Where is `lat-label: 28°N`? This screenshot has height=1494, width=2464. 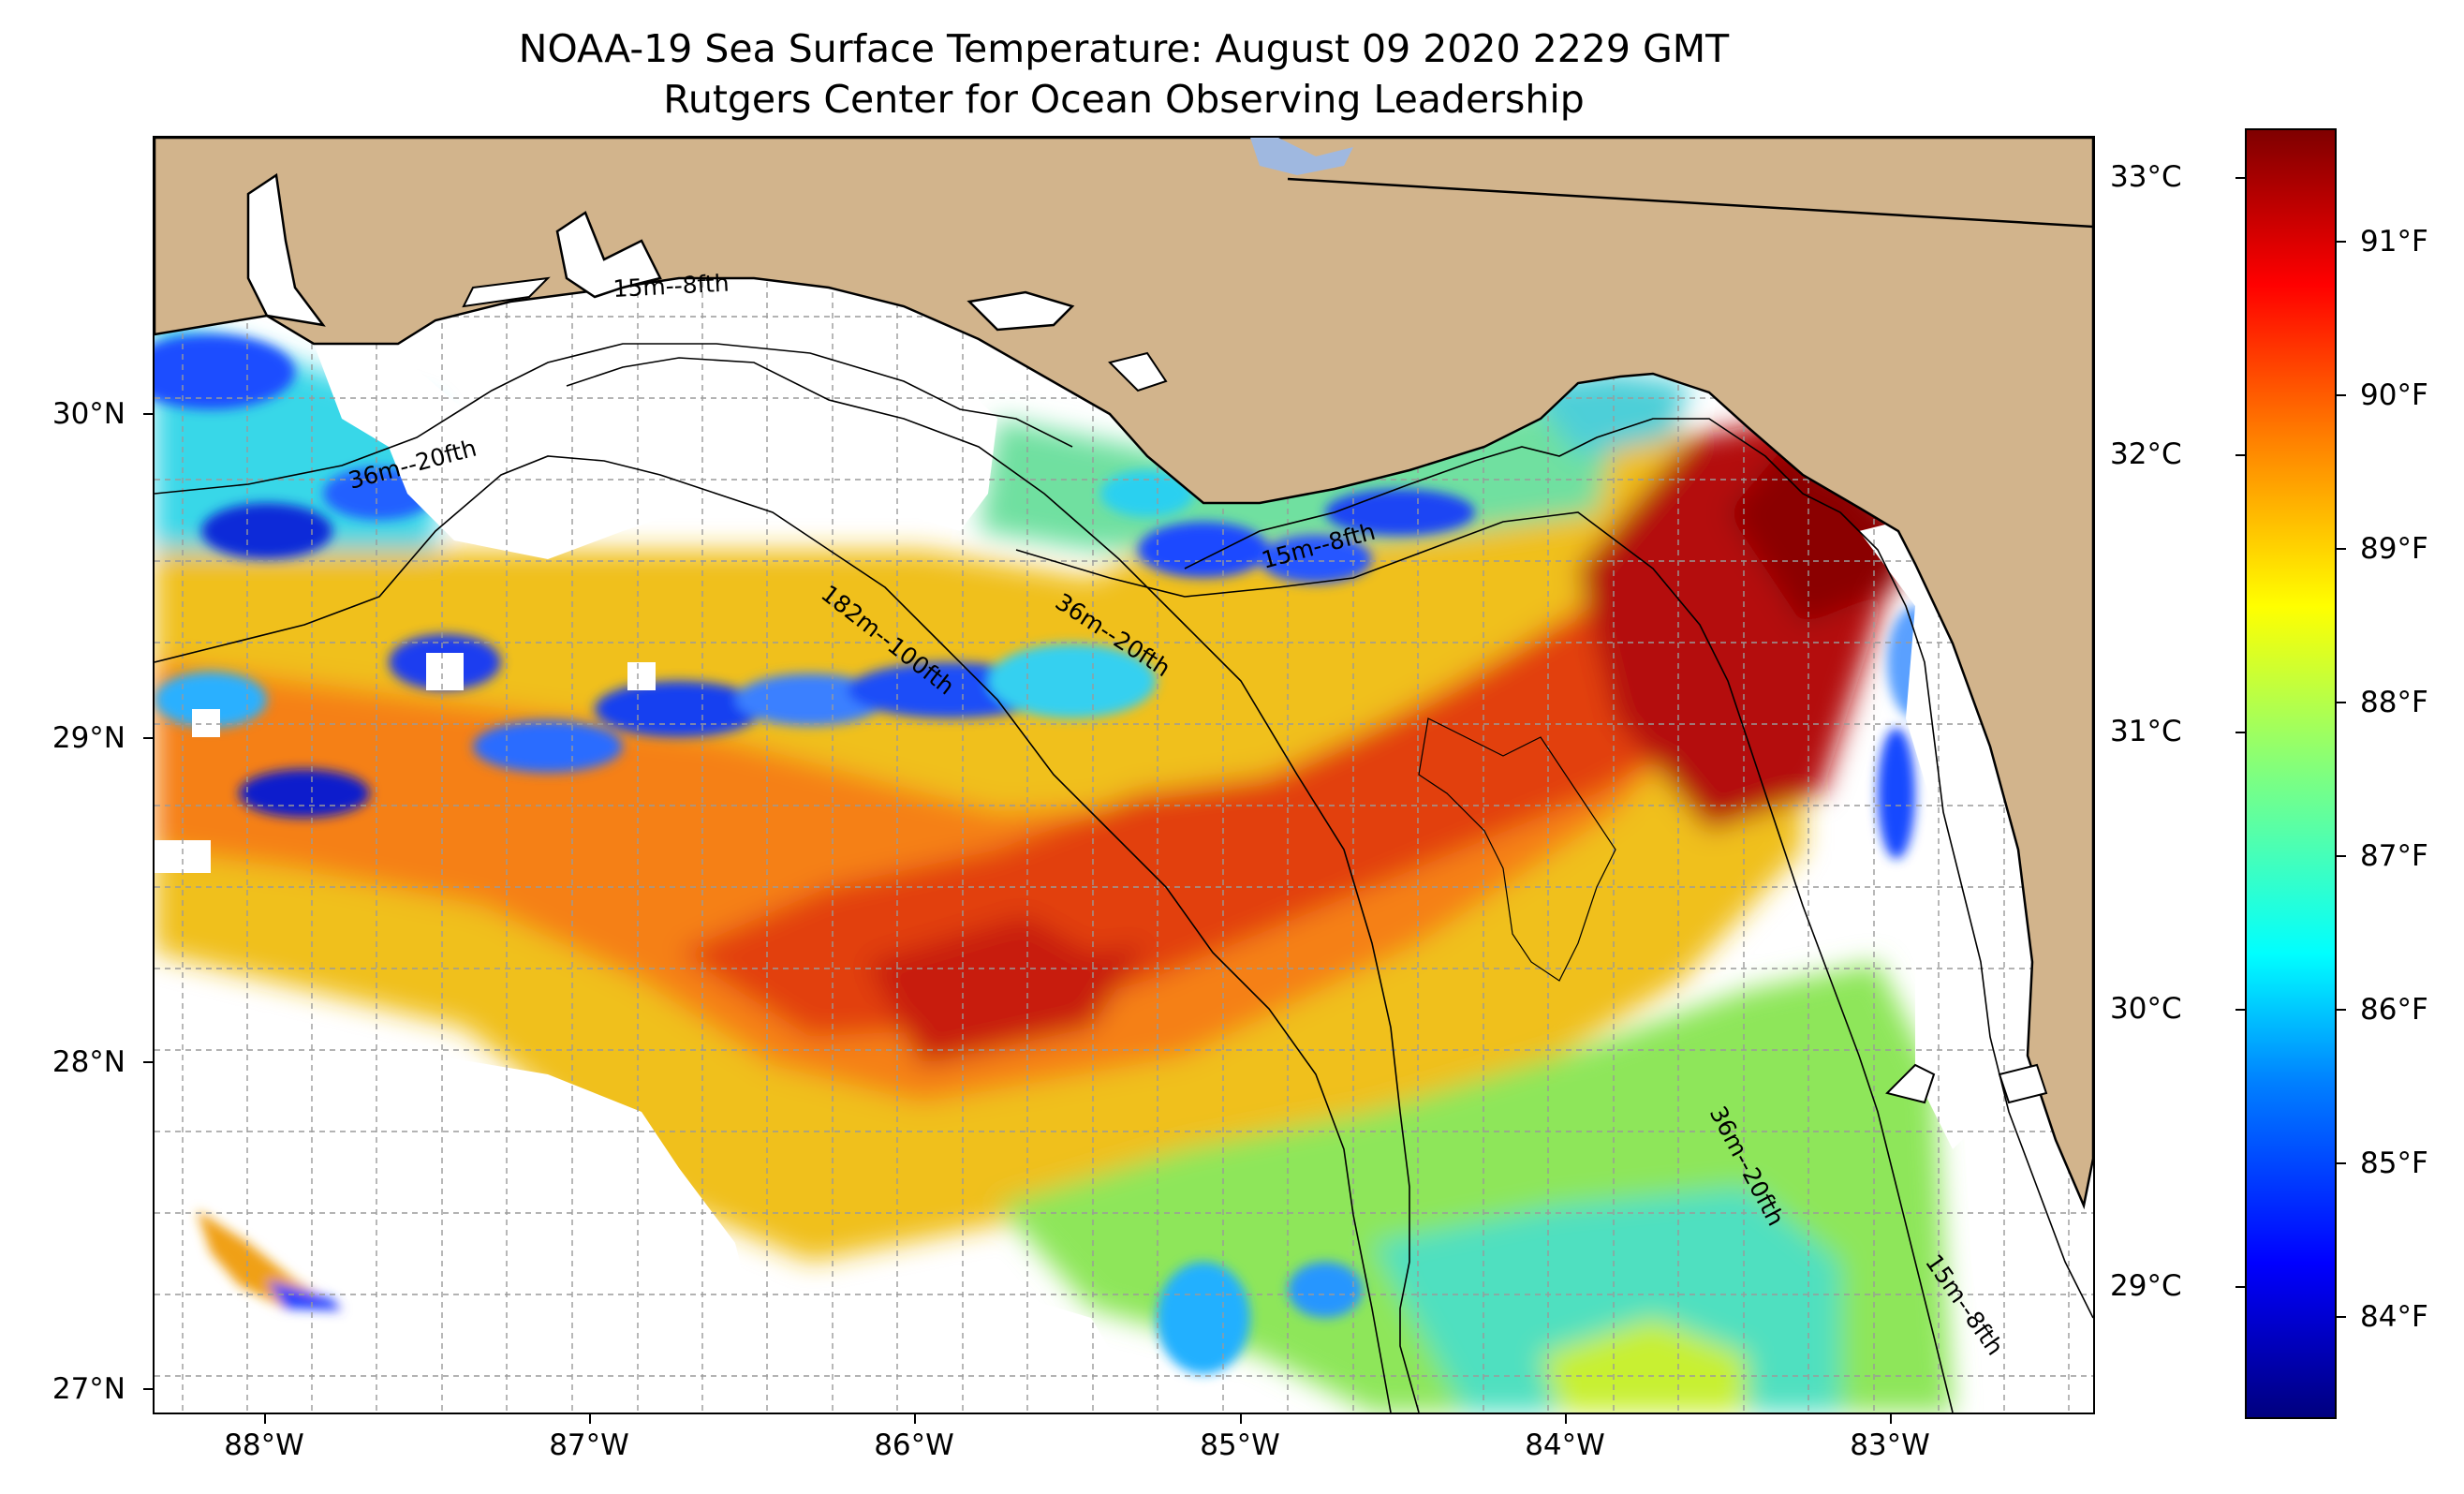 lat-label: 28°N is located at coordinates (88, 1062).